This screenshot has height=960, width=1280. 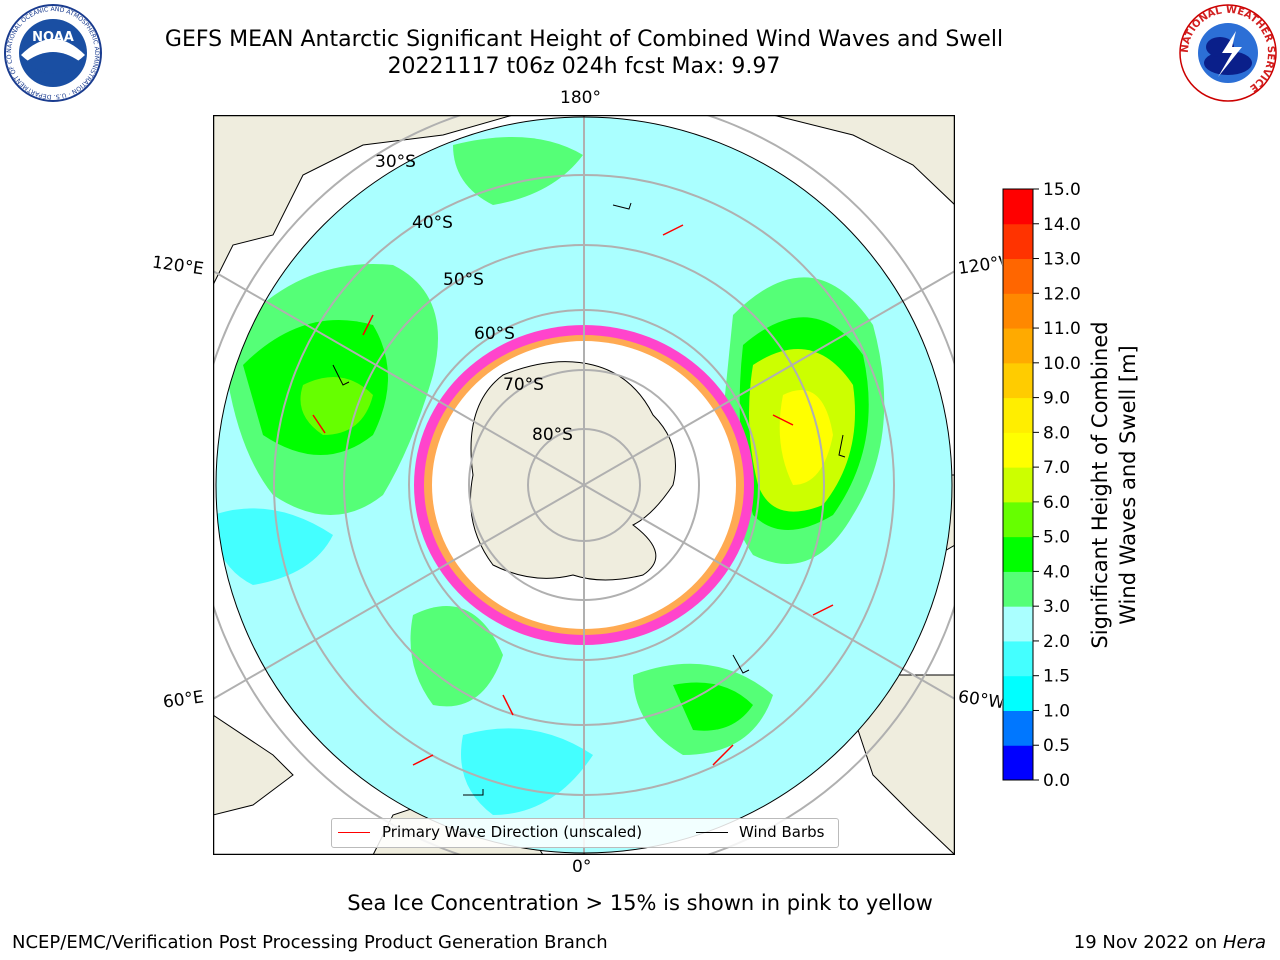 I want to click on lon-label-60e: 60°E, so click(x=183, y=700).